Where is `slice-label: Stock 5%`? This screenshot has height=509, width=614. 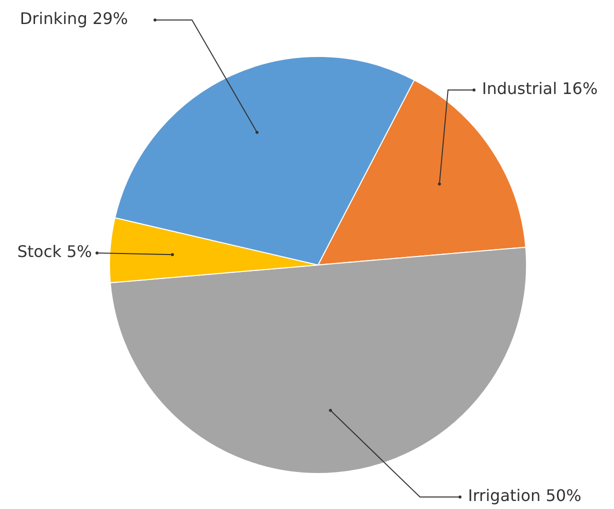
slice-label: Stock 5% is located at coordinates (54, 252).